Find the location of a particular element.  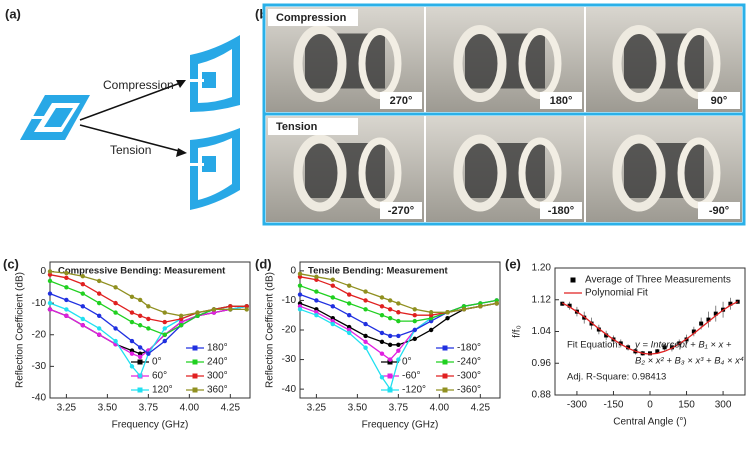

y-tick-label: 0 is located at coordinates (293, 271).